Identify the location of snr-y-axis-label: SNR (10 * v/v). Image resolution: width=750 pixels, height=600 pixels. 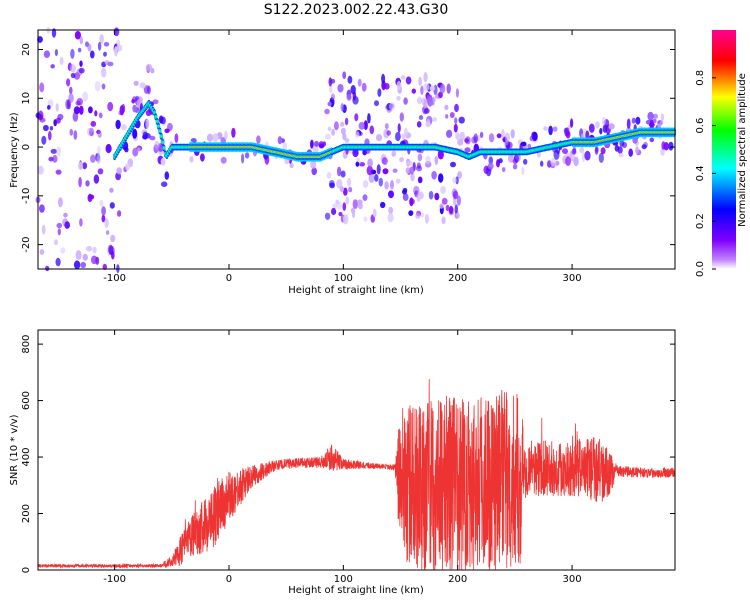
(14, 449).